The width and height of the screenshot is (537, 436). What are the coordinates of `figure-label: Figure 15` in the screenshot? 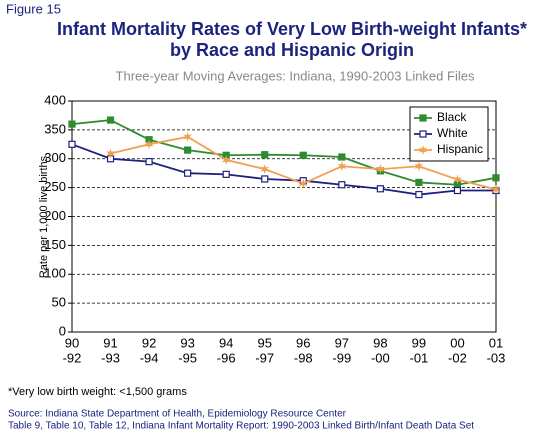 It's located at (33, 8).